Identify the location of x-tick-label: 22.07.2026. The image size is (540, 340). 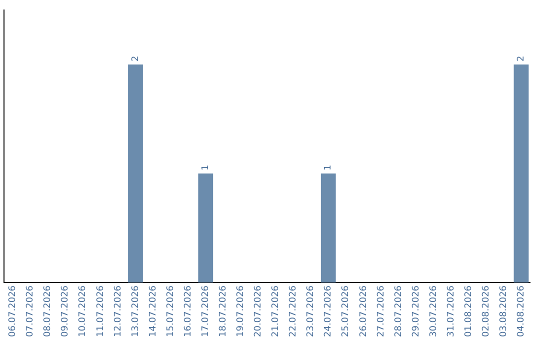
(293, 311).